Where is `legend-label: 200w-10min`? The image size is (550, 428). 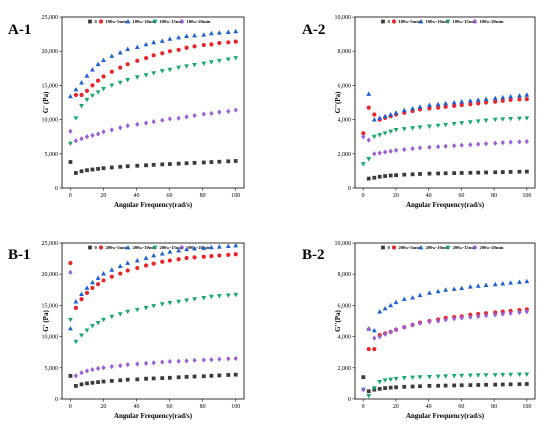 legend-label: 200w-10min is located at coordinates (145, 247).